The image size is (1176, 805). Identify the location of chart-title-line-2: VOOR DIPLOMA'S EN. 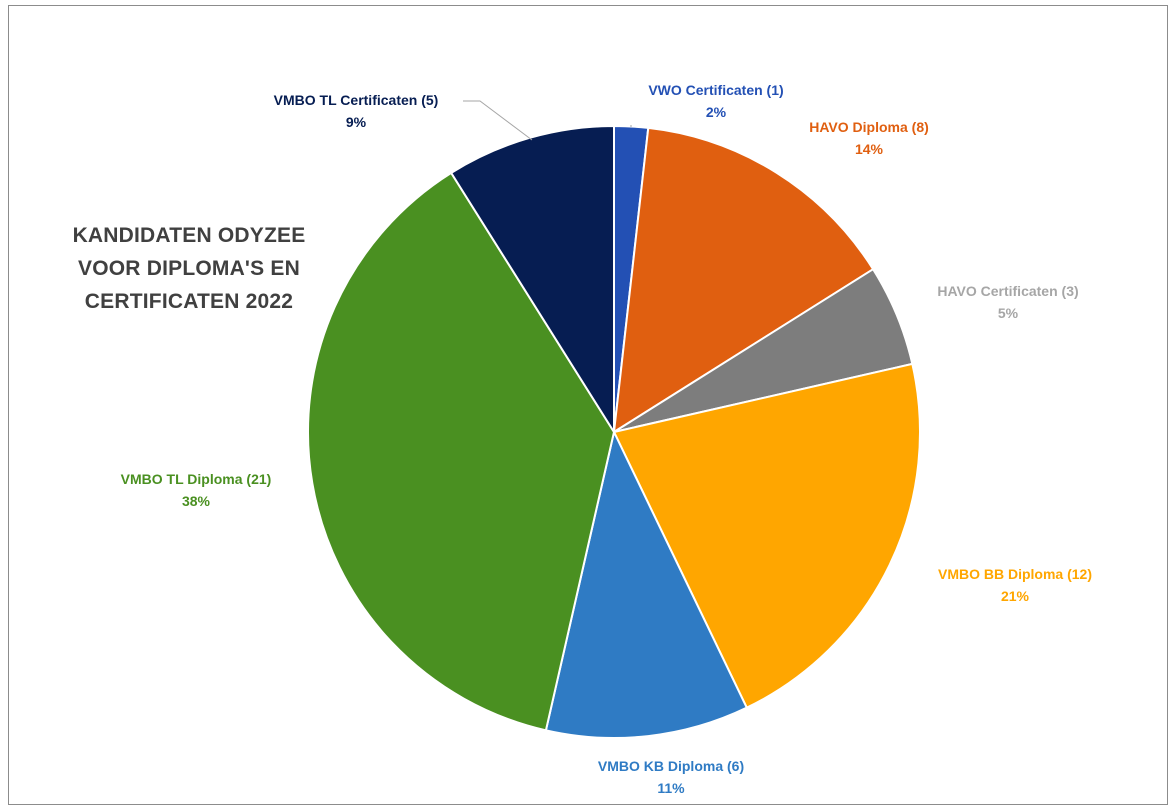
(189, 268).